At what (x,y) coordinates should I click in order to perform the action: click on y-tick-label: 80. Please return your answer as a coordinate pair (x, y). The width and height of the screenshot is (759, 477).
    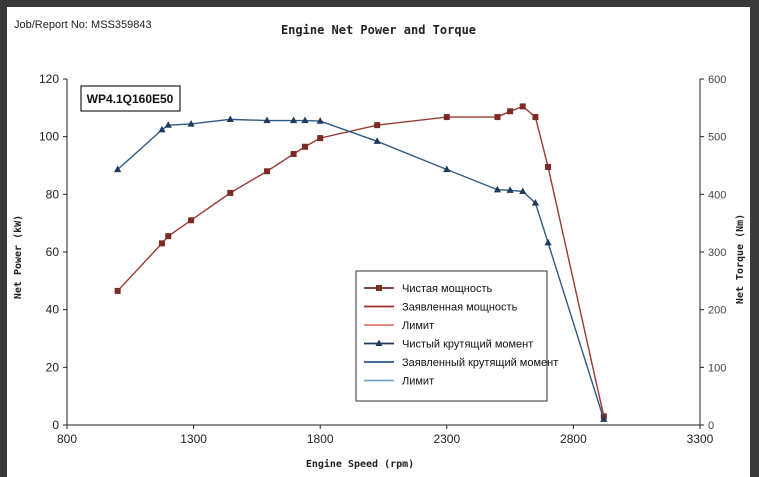
    Looking at the image, I should click on (53, 194).